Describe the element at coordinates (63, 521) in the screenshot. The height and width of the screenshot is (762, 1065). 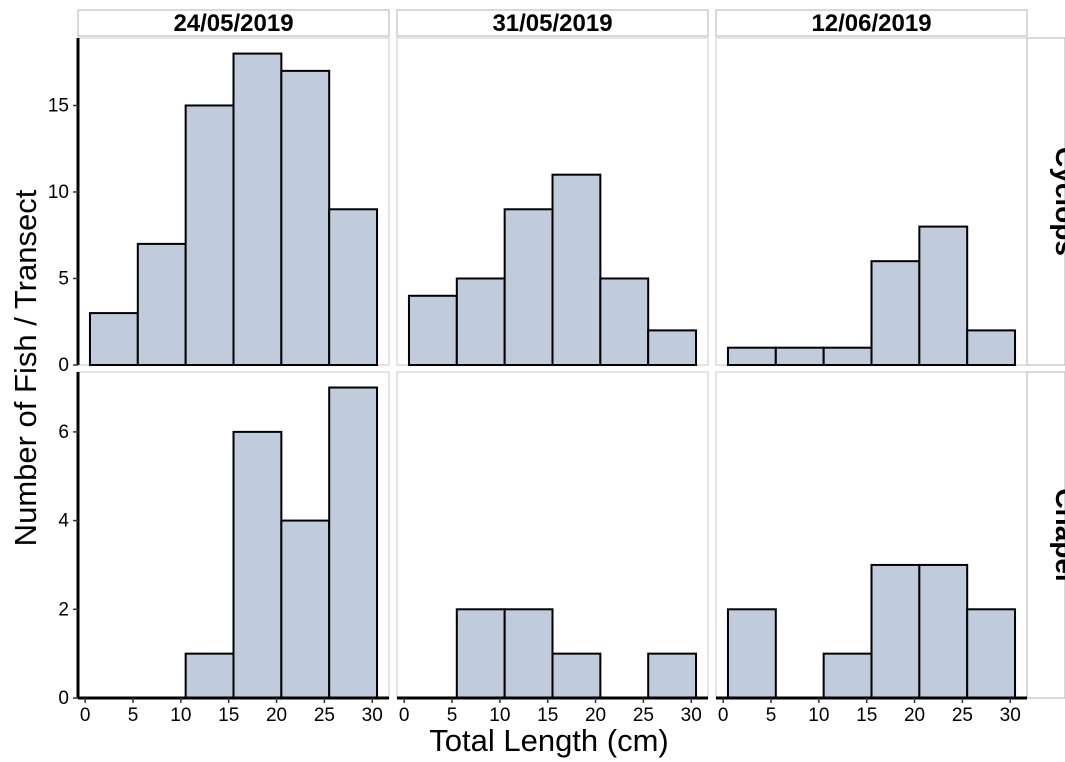
I see `y-tick-label: 4` at that location.